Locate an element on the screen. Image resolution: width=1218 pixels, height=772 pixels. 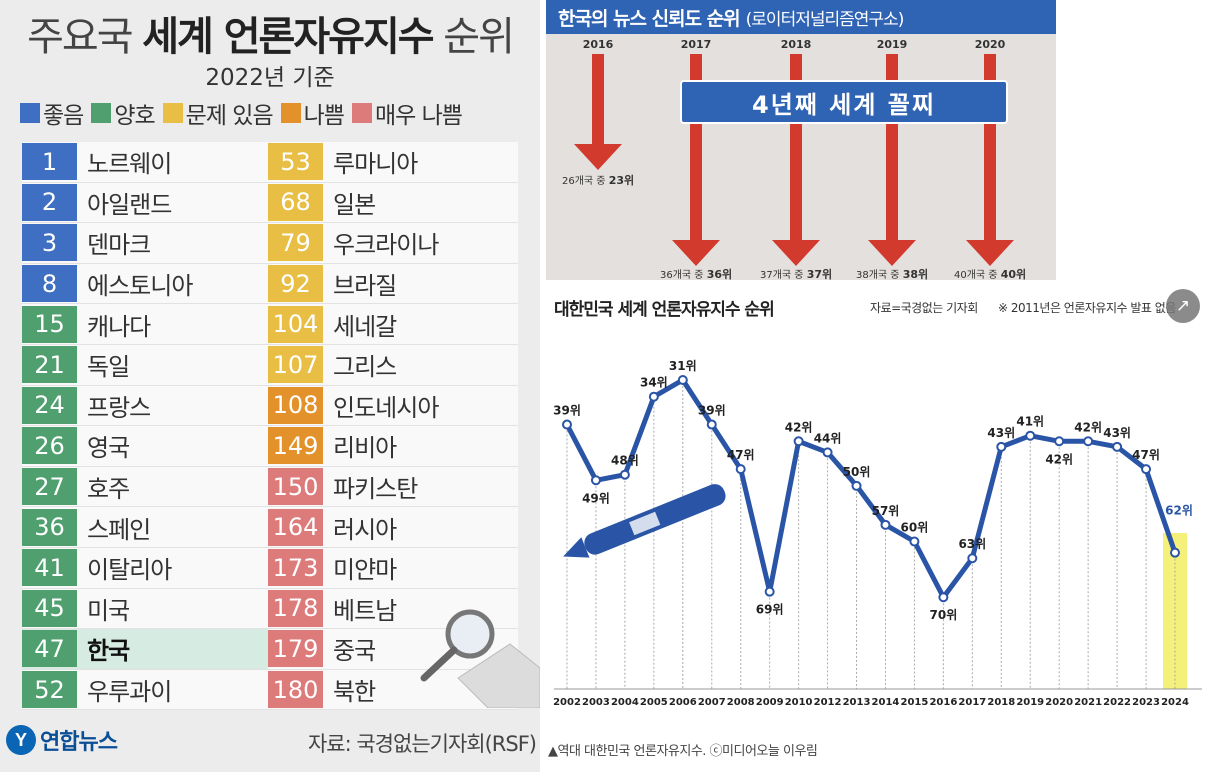
rank-number: 36 is located at coordinates (49, 527).